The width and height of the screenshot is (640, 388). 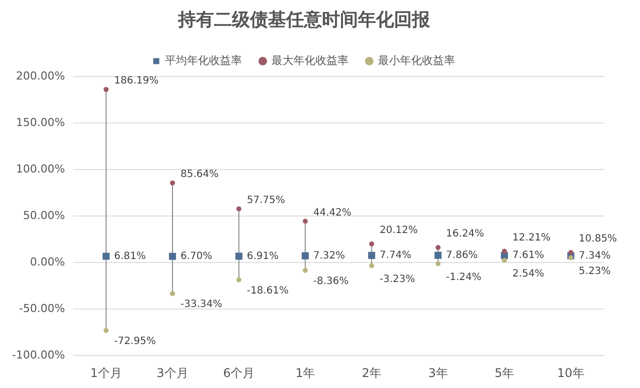 What do you see at coordinates (528, 256) in the screenshot?
I see `data-label: 7.61%` at bounding box center [528, 256].